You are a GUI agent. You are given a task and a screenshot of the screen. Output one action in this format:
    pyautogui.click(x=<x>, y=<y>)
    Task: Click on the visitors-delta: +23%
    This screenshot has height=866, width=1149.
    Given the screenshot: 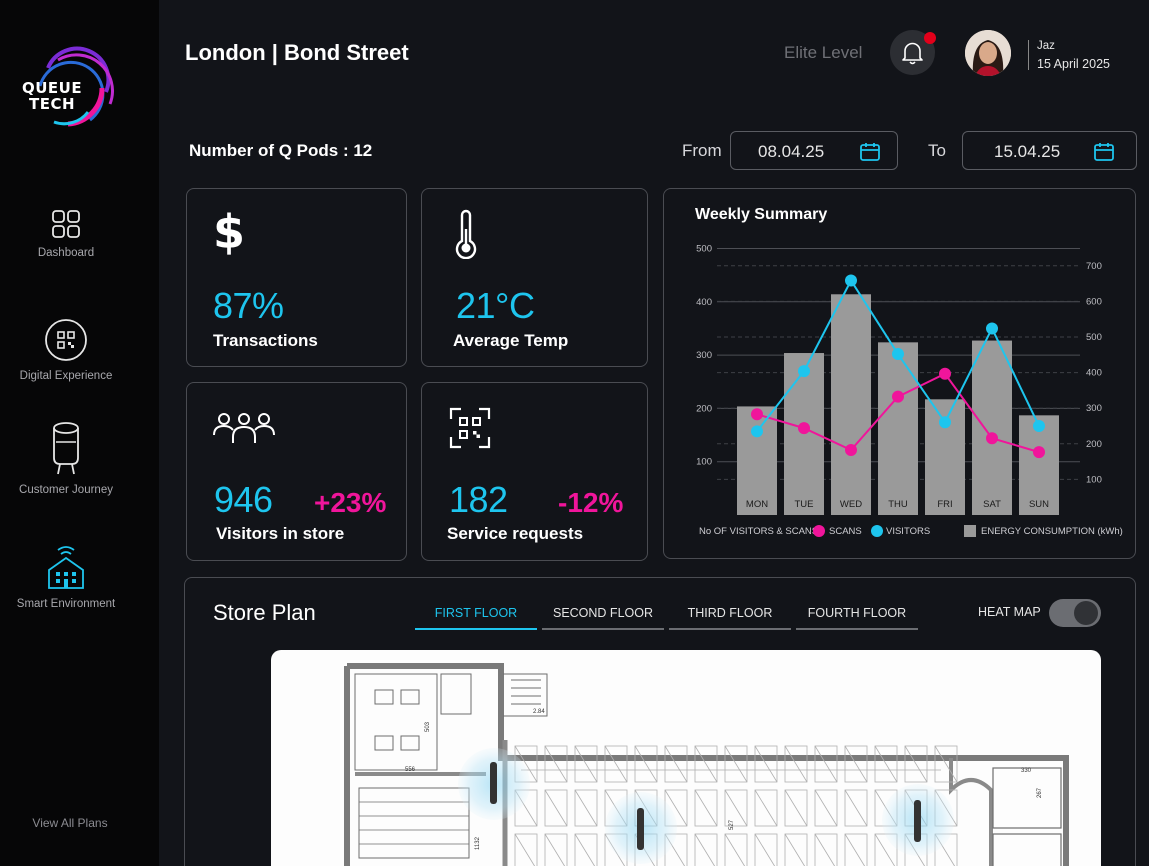 What is the action you would take?
    pyautogui.click(x=350, y=502)
    